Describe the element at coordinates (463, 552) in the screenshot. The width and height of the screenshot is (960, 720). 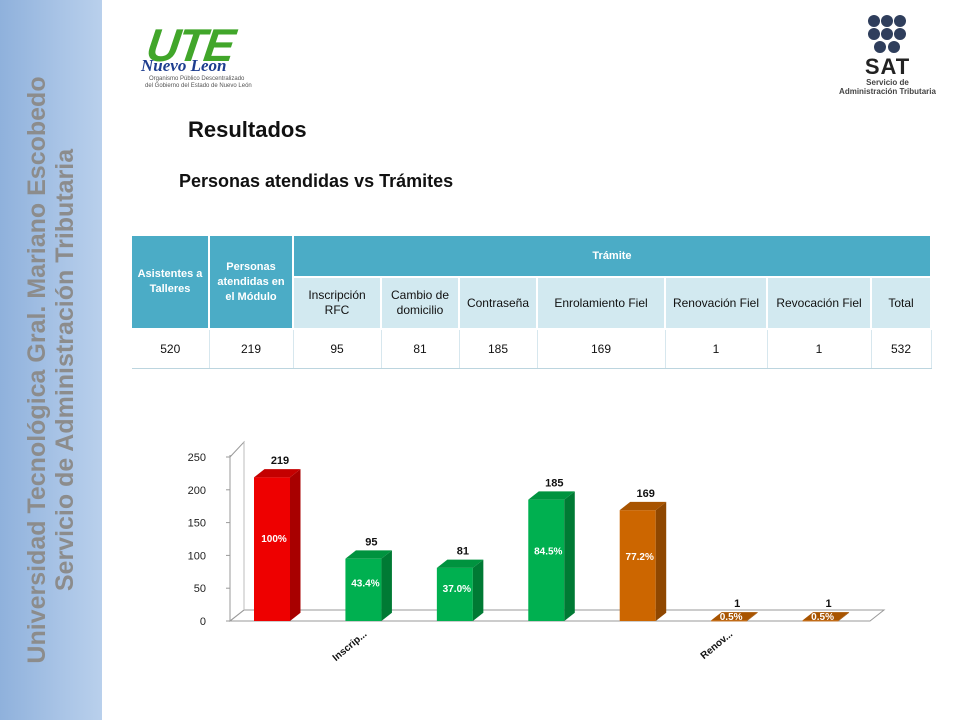
I see `data-label: 81` at that location.